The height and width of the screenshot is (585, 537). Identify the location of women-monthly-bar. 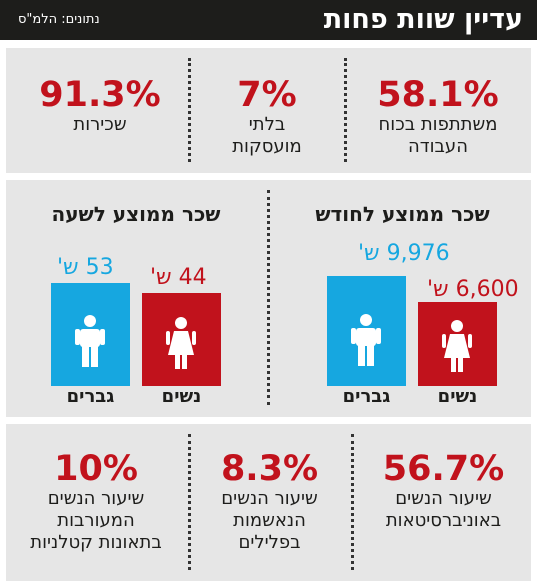
(457, 344).